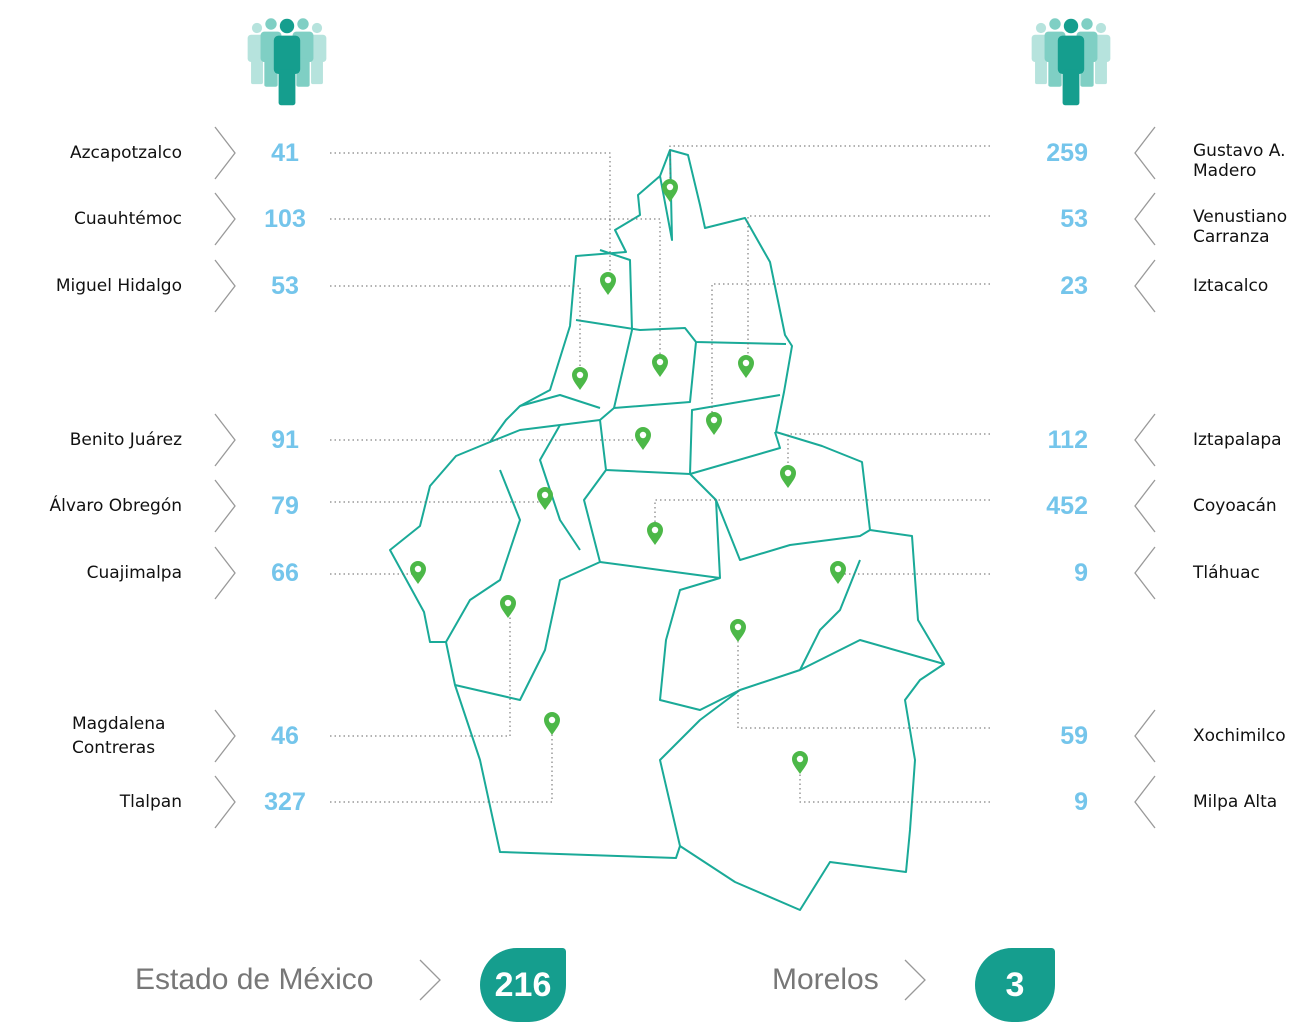 This screenshot has height=1022, width=1306. What do you see at coordinates (285, 506) in the screenshot?
I see `district-count: 79` at bounding box center [285, 506].